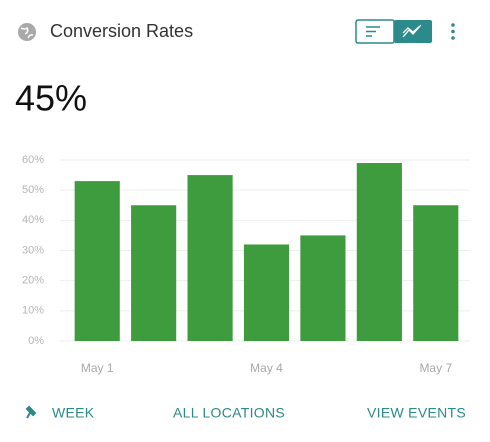  Describe the element at coordinates (33, 190) in the screenshot. I see `y-tick-label: 50%` at that location.